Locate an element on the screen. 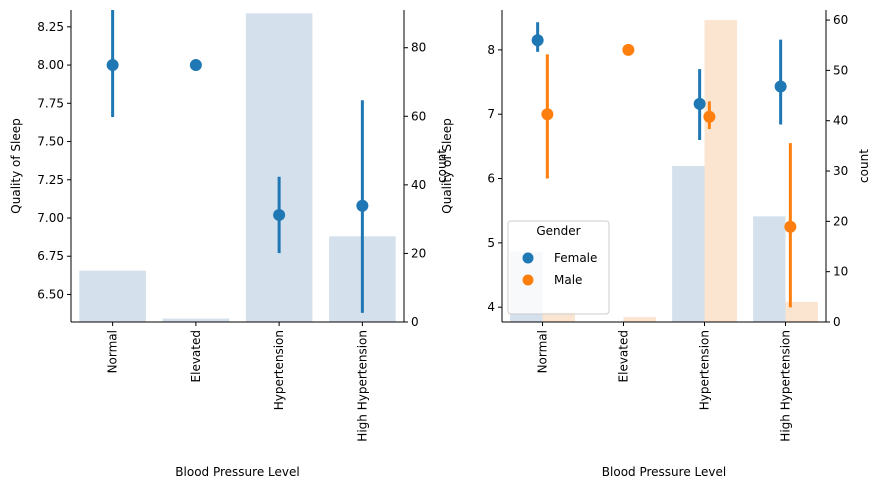  right-y-tick-label-0: 4 is located at coordinates (491, 307).